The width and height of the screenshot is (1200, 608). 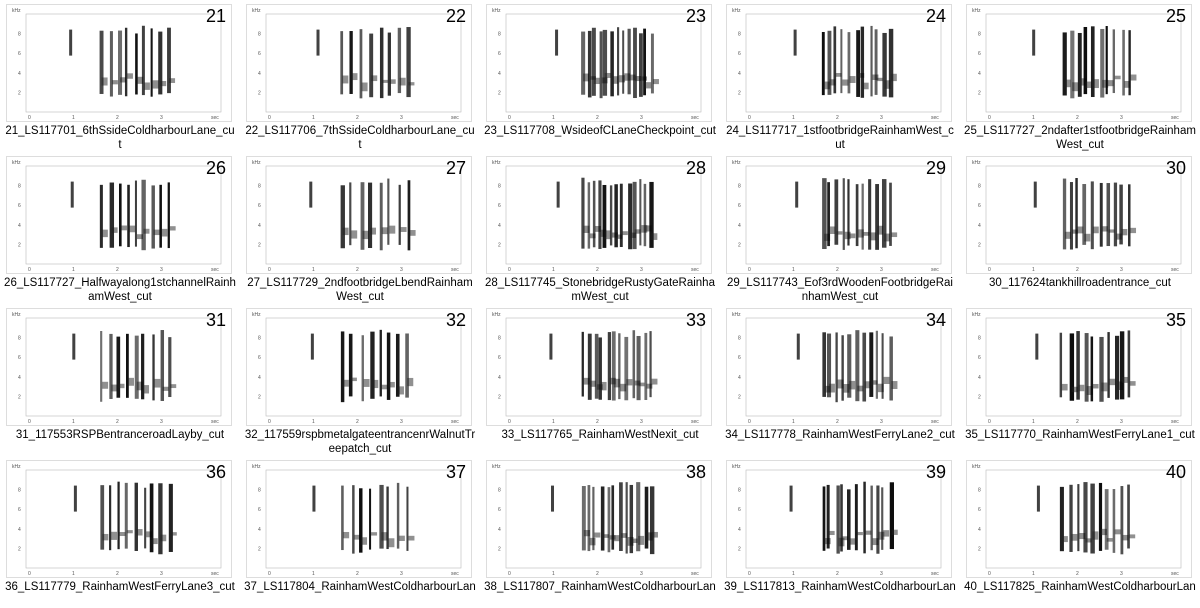 What do you see at coordinates (739, 35) in the screenshot?
I see `y-tick-label: 8` at bounding box center [739, 35].